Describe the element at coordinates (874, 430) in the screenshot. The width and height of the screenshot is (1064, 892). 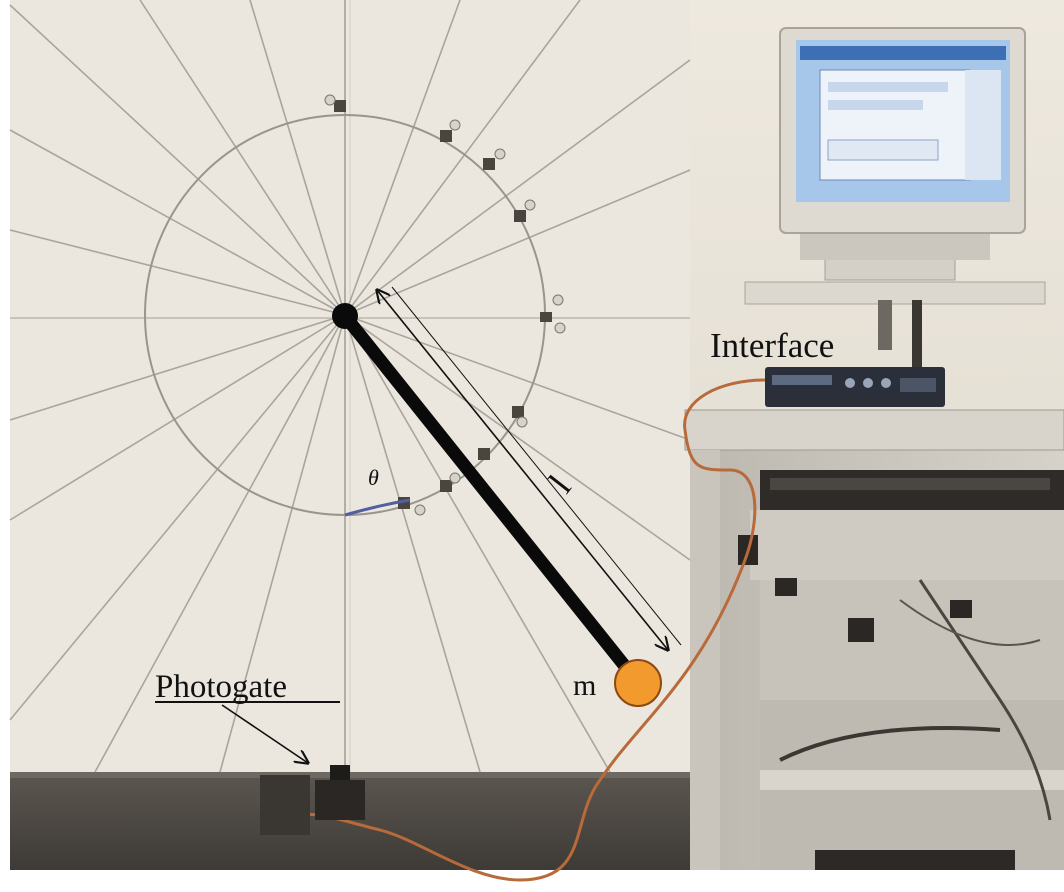
I see `table-top` at that location.